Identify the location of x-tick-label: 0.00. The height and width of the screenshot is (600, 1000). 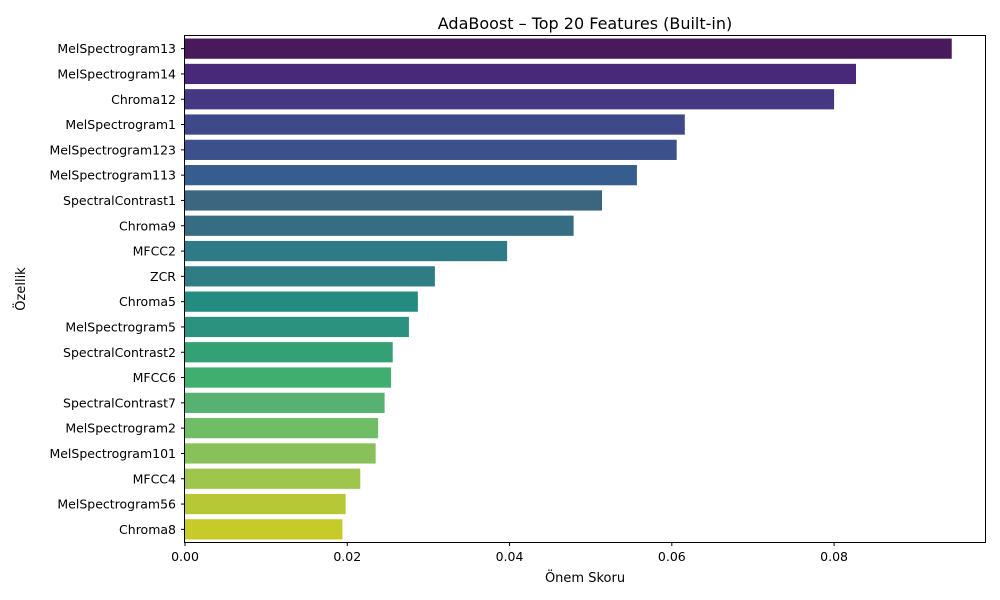
(185, 556).